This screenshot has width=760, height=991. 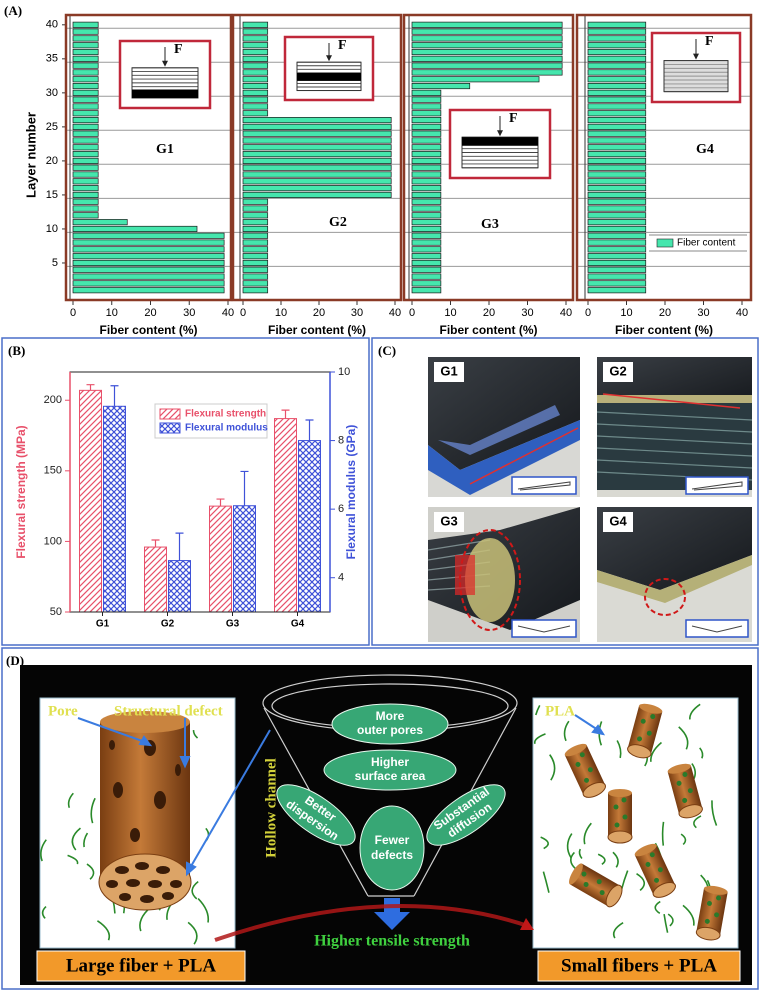 What do you see at coordinates (329, 76) in the screenshot?
I see `inset-stiff-layer` at bounding box center [329, 76].